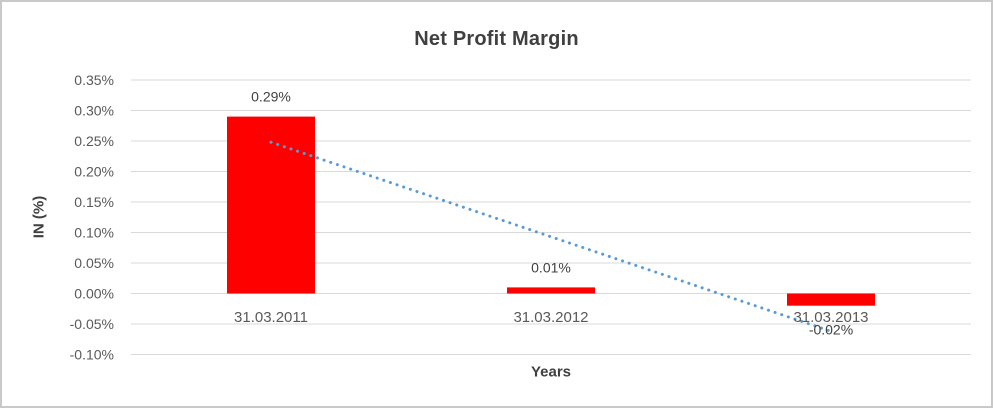 The width and height of the screenshot is (993, 408). I want to click on chart-title: Net Profit Margin, so click(496, 39).